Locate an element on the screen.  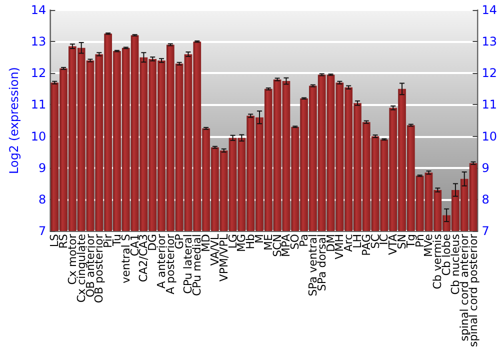
y-tick-label: 14 is located at coordinates (38, 10).